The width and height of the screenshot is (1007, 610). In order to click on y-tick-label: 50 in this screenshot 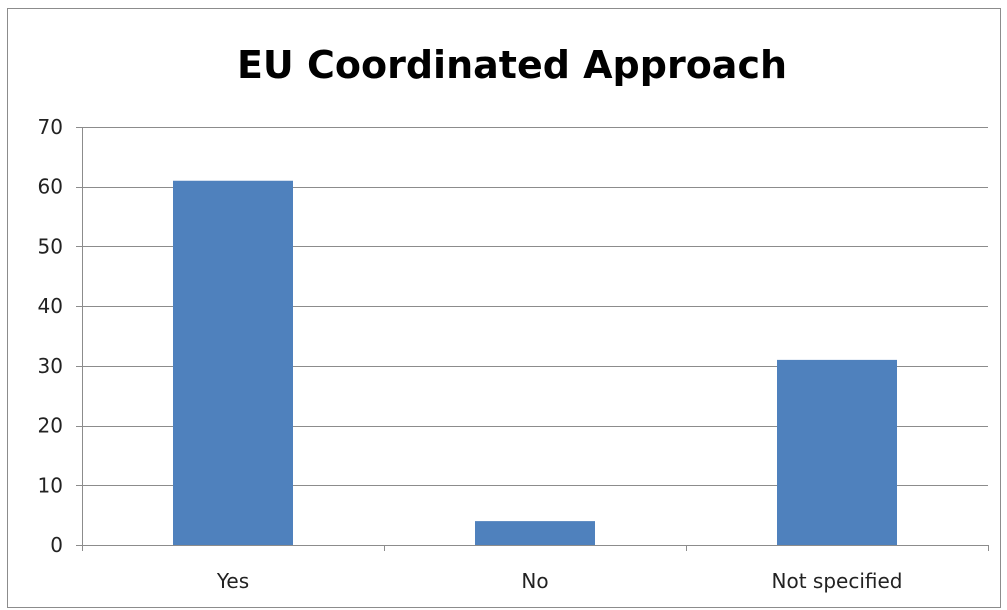, I will do `click(50, 246)`.